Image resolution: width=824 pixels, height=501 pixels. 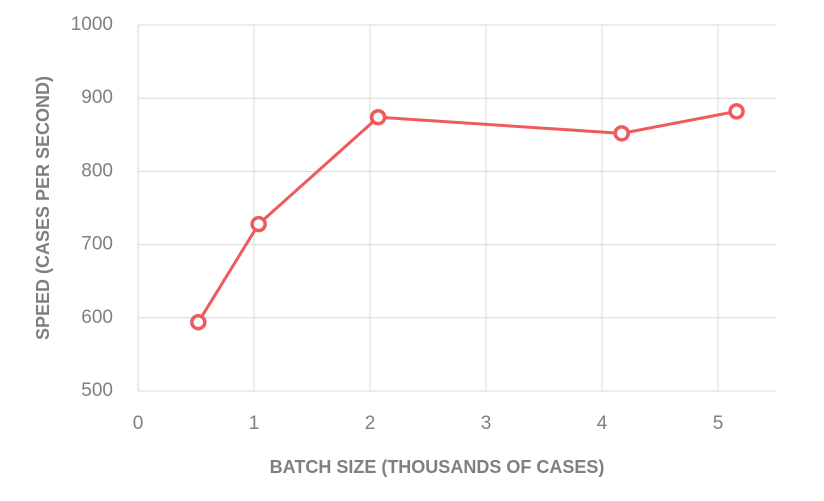 What do you see at coordinates (97, 97) in the screenshot?
I see `y-tick-label: 900` at bounding box center [97, 97].